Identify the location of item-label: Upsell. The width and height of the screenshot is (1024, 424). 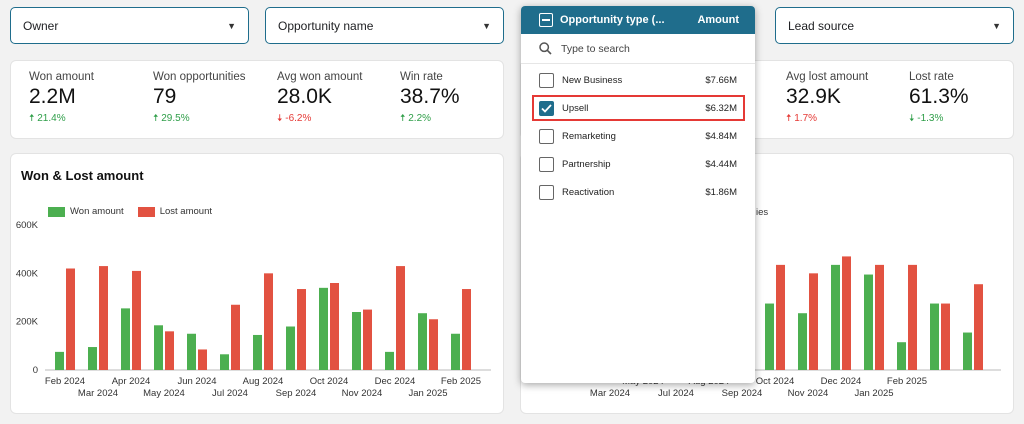
(575, 108).